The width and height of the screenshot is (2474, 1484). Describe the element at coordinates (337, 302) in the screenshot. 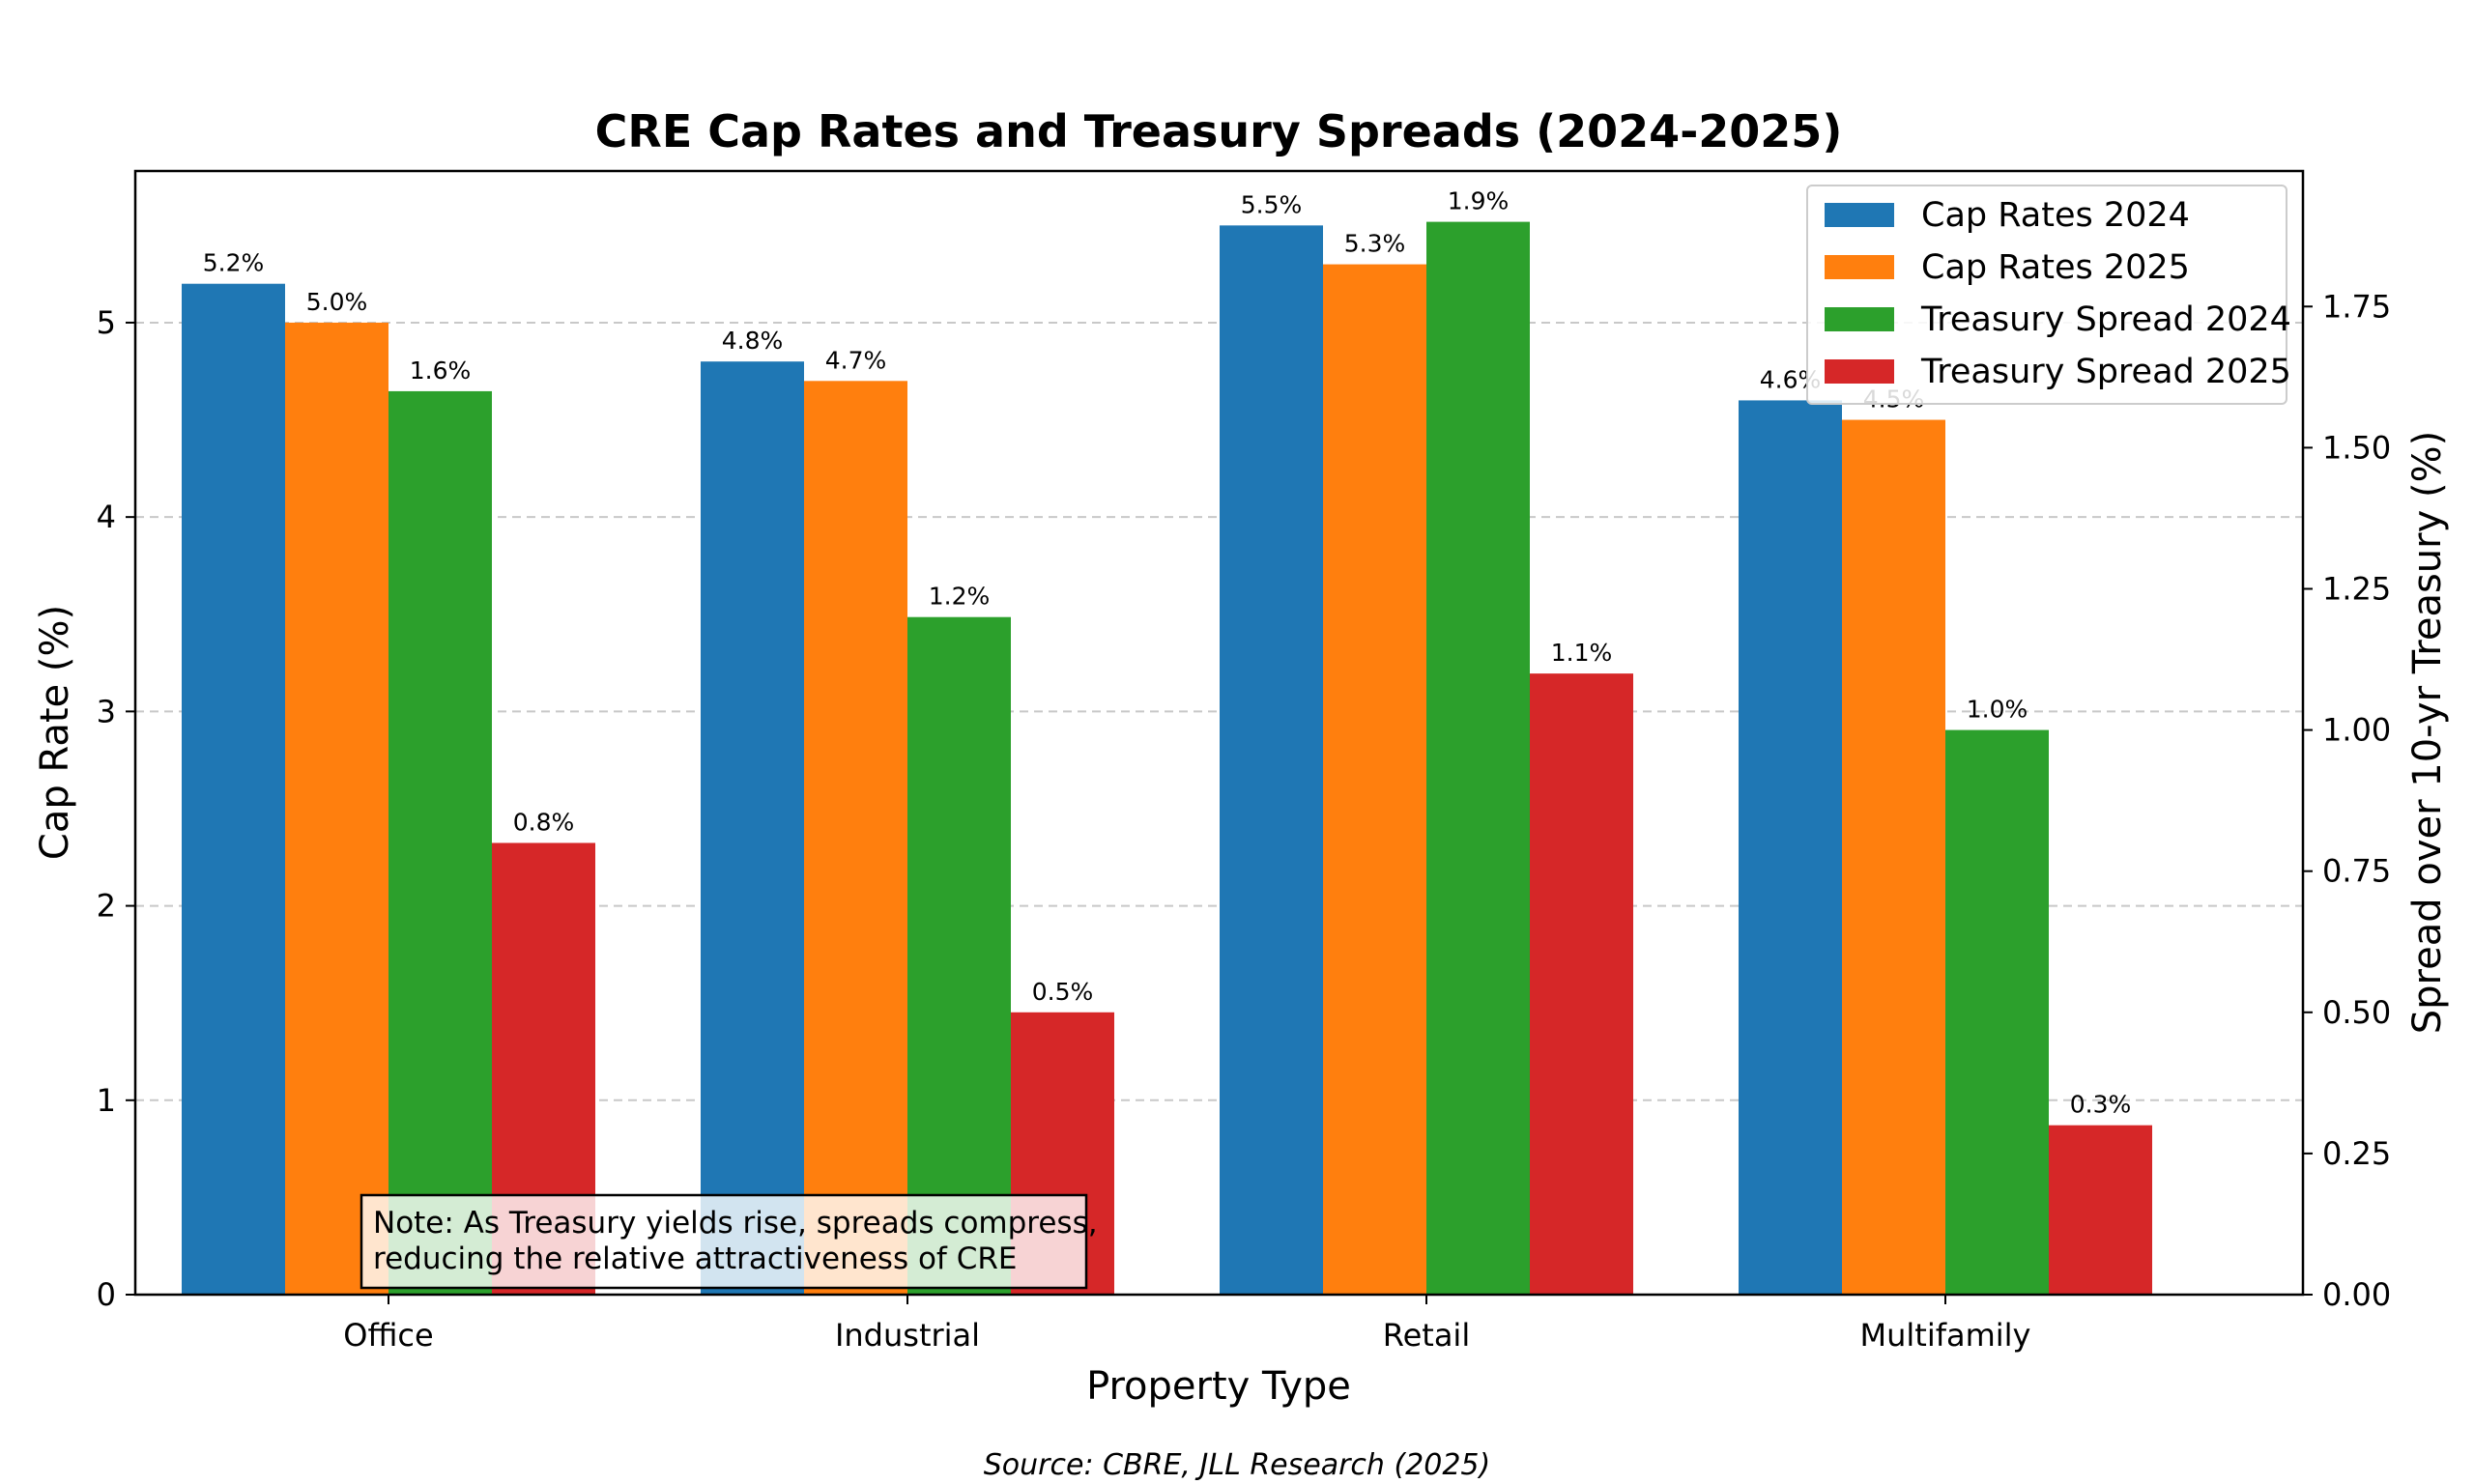

I see `data-label: 5.0%` at that location.